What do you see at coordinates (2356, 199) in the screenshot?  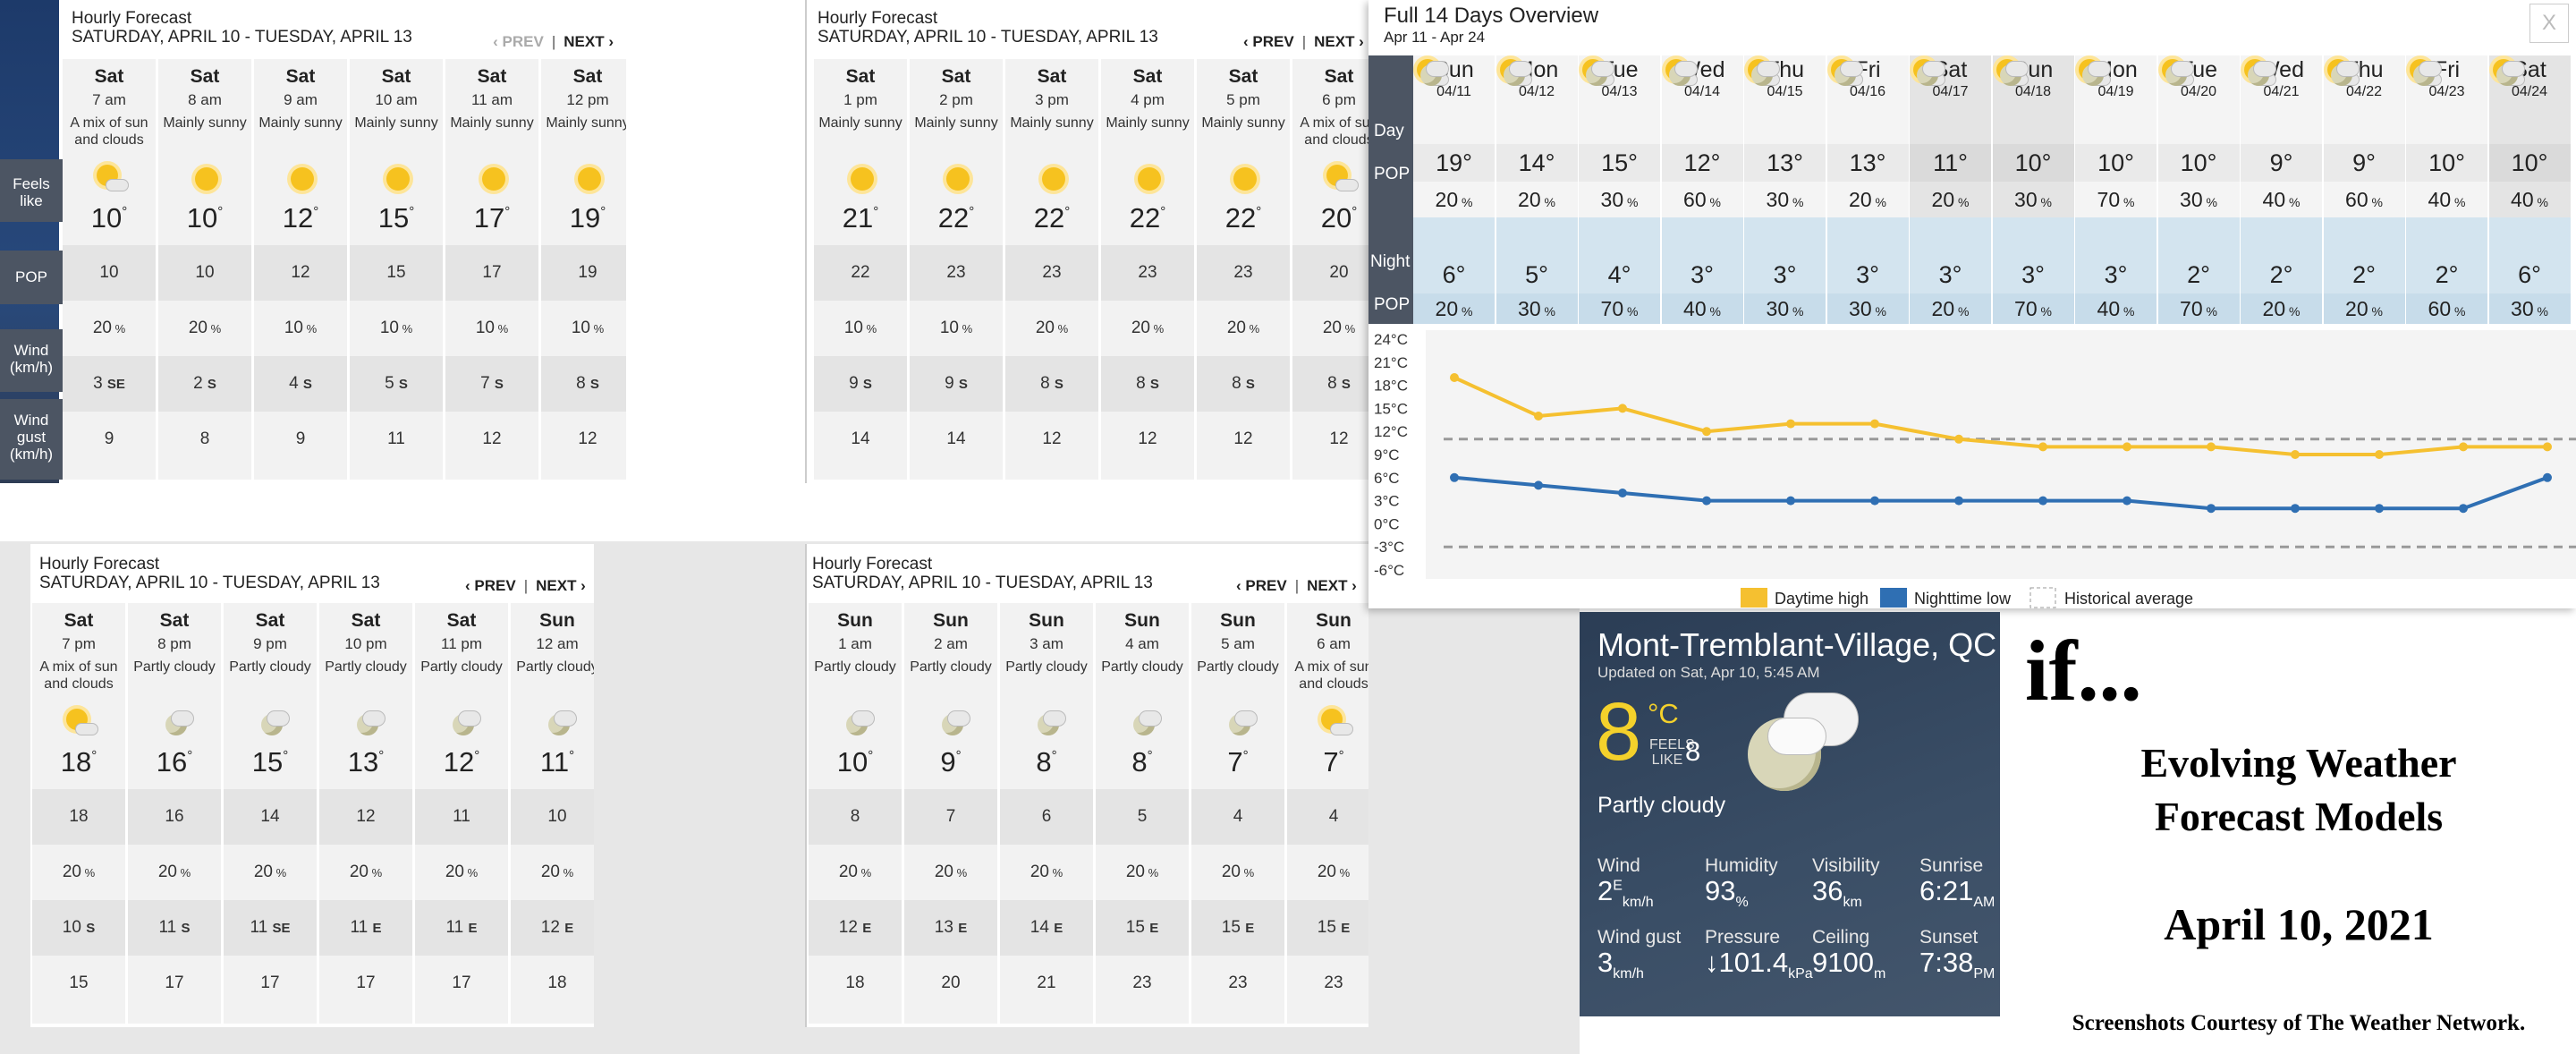 I see `pop-value: 60` at bounding box center [2356, 199].